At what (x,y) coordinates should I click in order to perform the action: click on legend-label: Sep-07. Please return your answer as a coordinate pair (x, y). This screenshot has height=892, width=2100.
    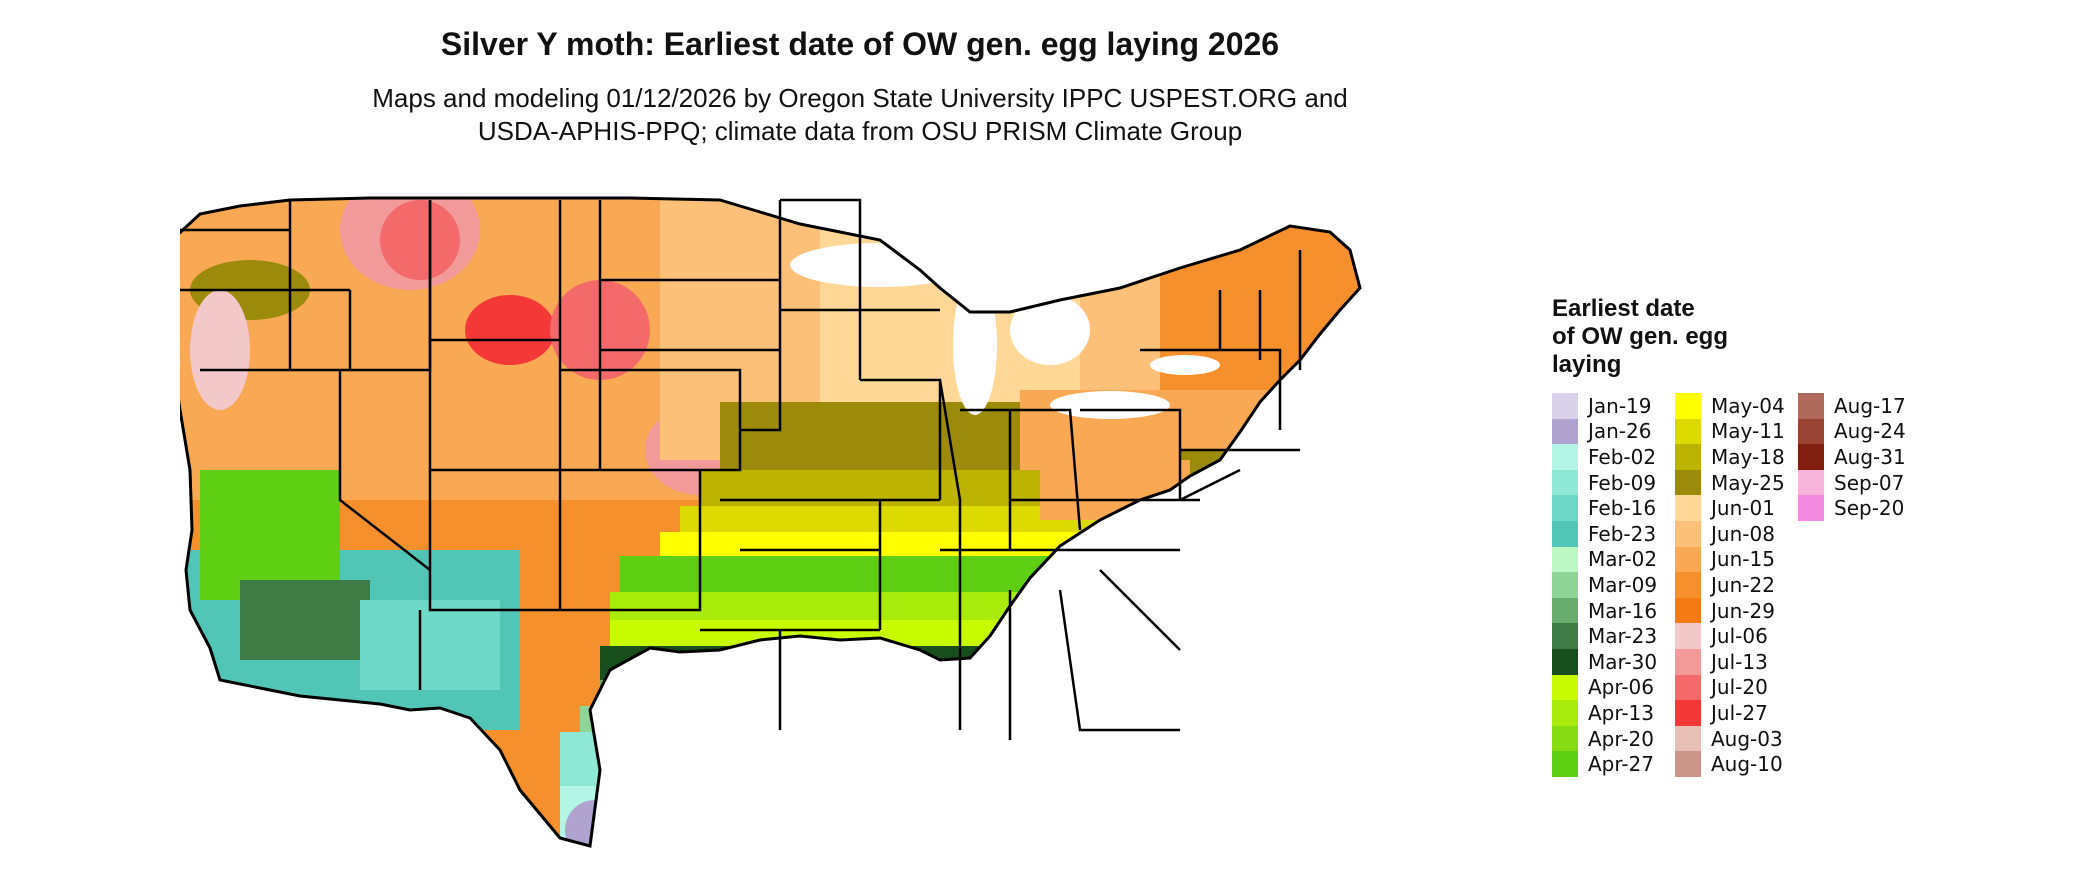
    Looking at the image, I should click on (1869, 482).